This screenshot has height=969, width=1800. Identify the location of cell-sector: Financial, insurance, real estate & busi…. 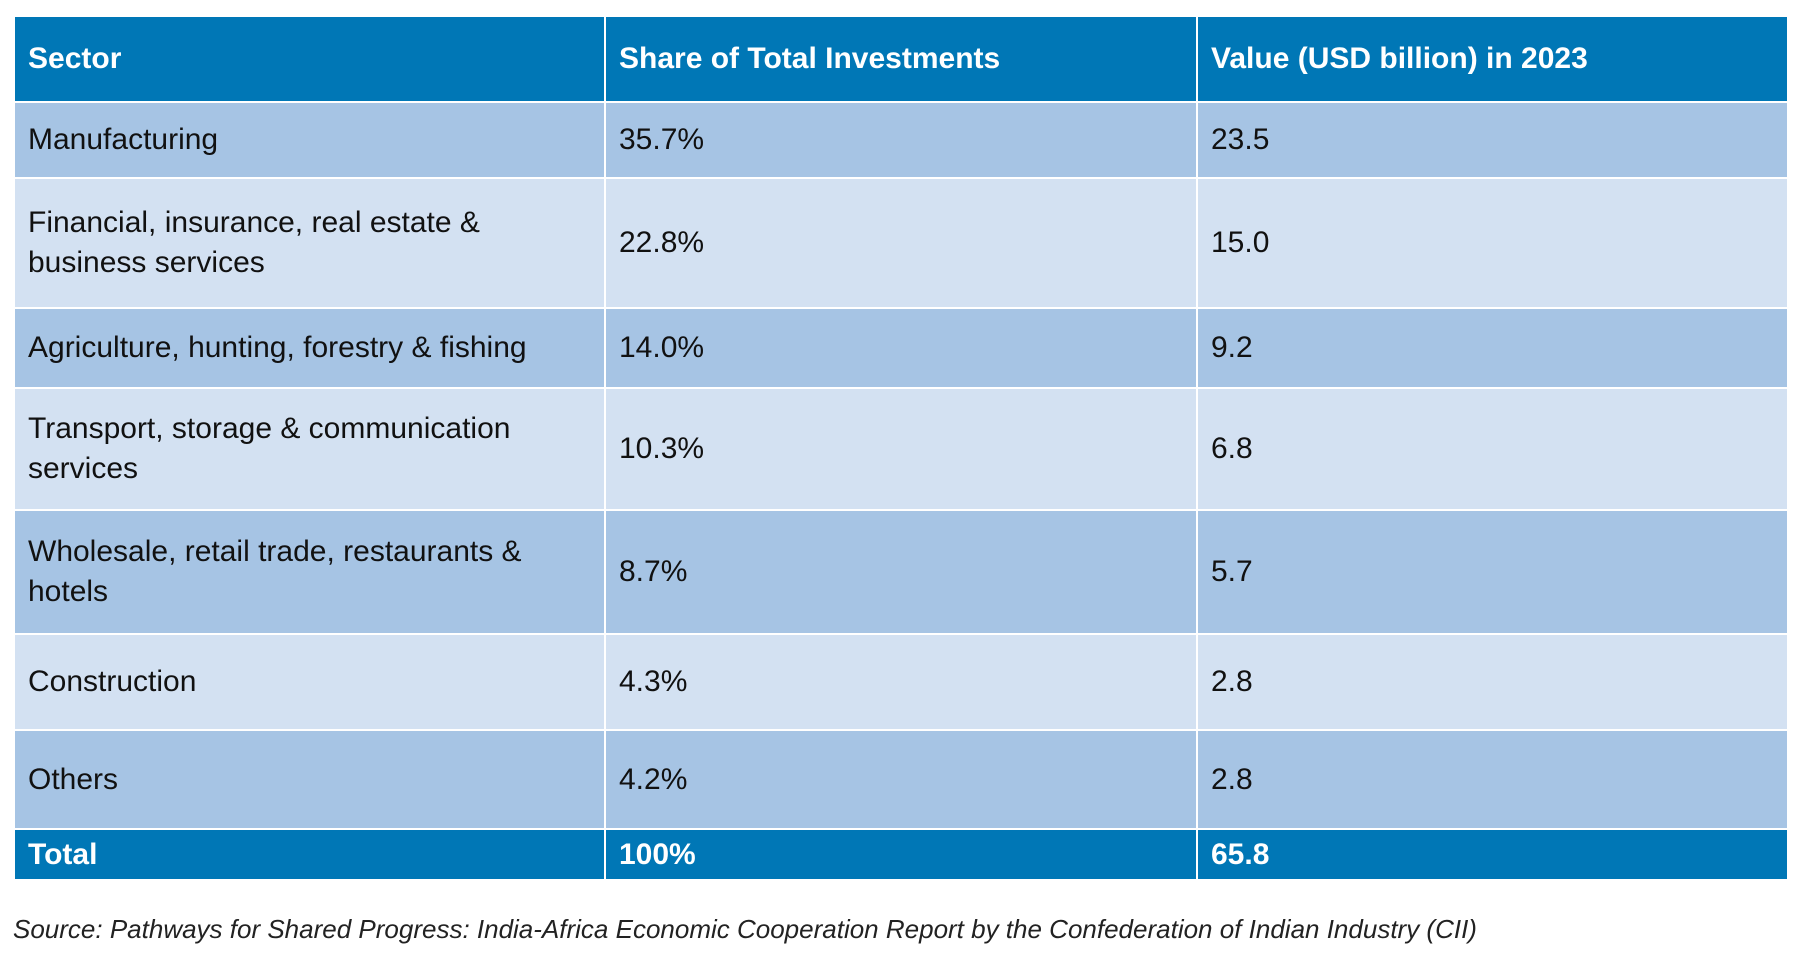
(309, 243).